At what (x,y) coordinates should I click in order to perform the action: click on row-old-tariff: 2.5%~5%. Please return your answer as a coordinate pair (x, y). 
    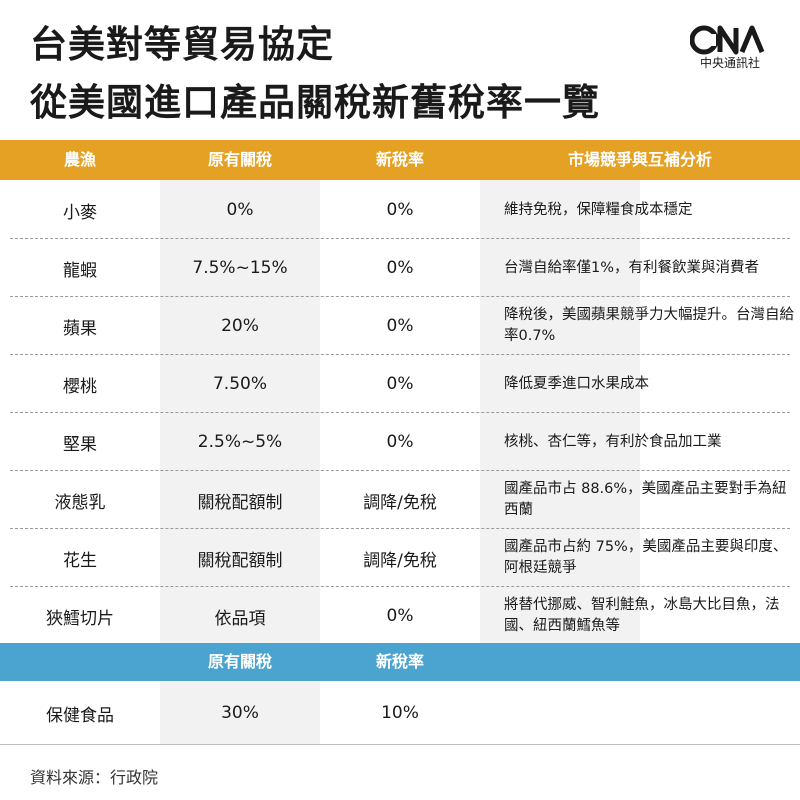
    Looking at the image, I should click on (240, 442).